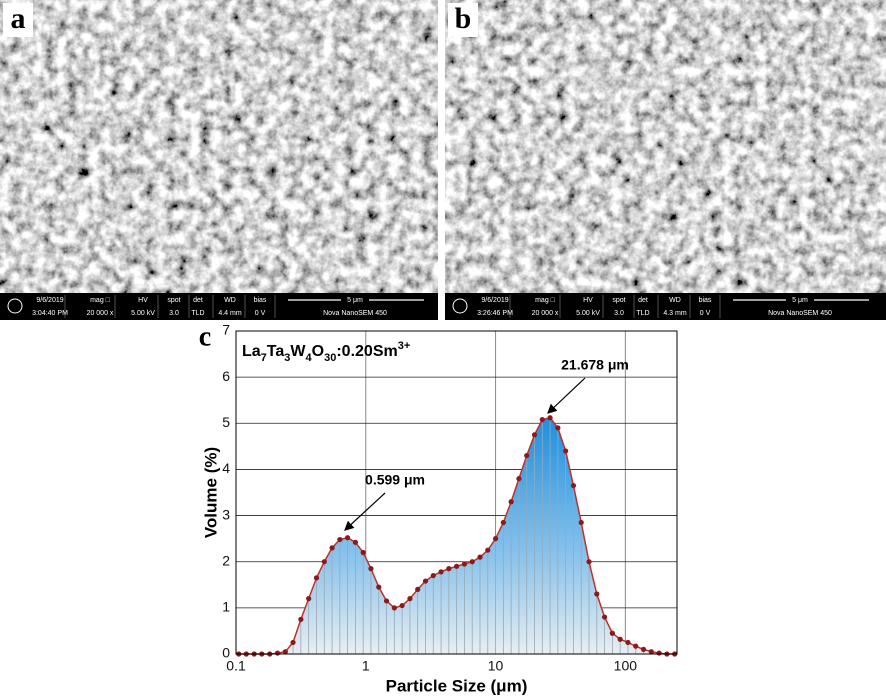 The width and height of the screenshot is (886, 698). I want to click on sample-label-part: 30, so click(330, 358).